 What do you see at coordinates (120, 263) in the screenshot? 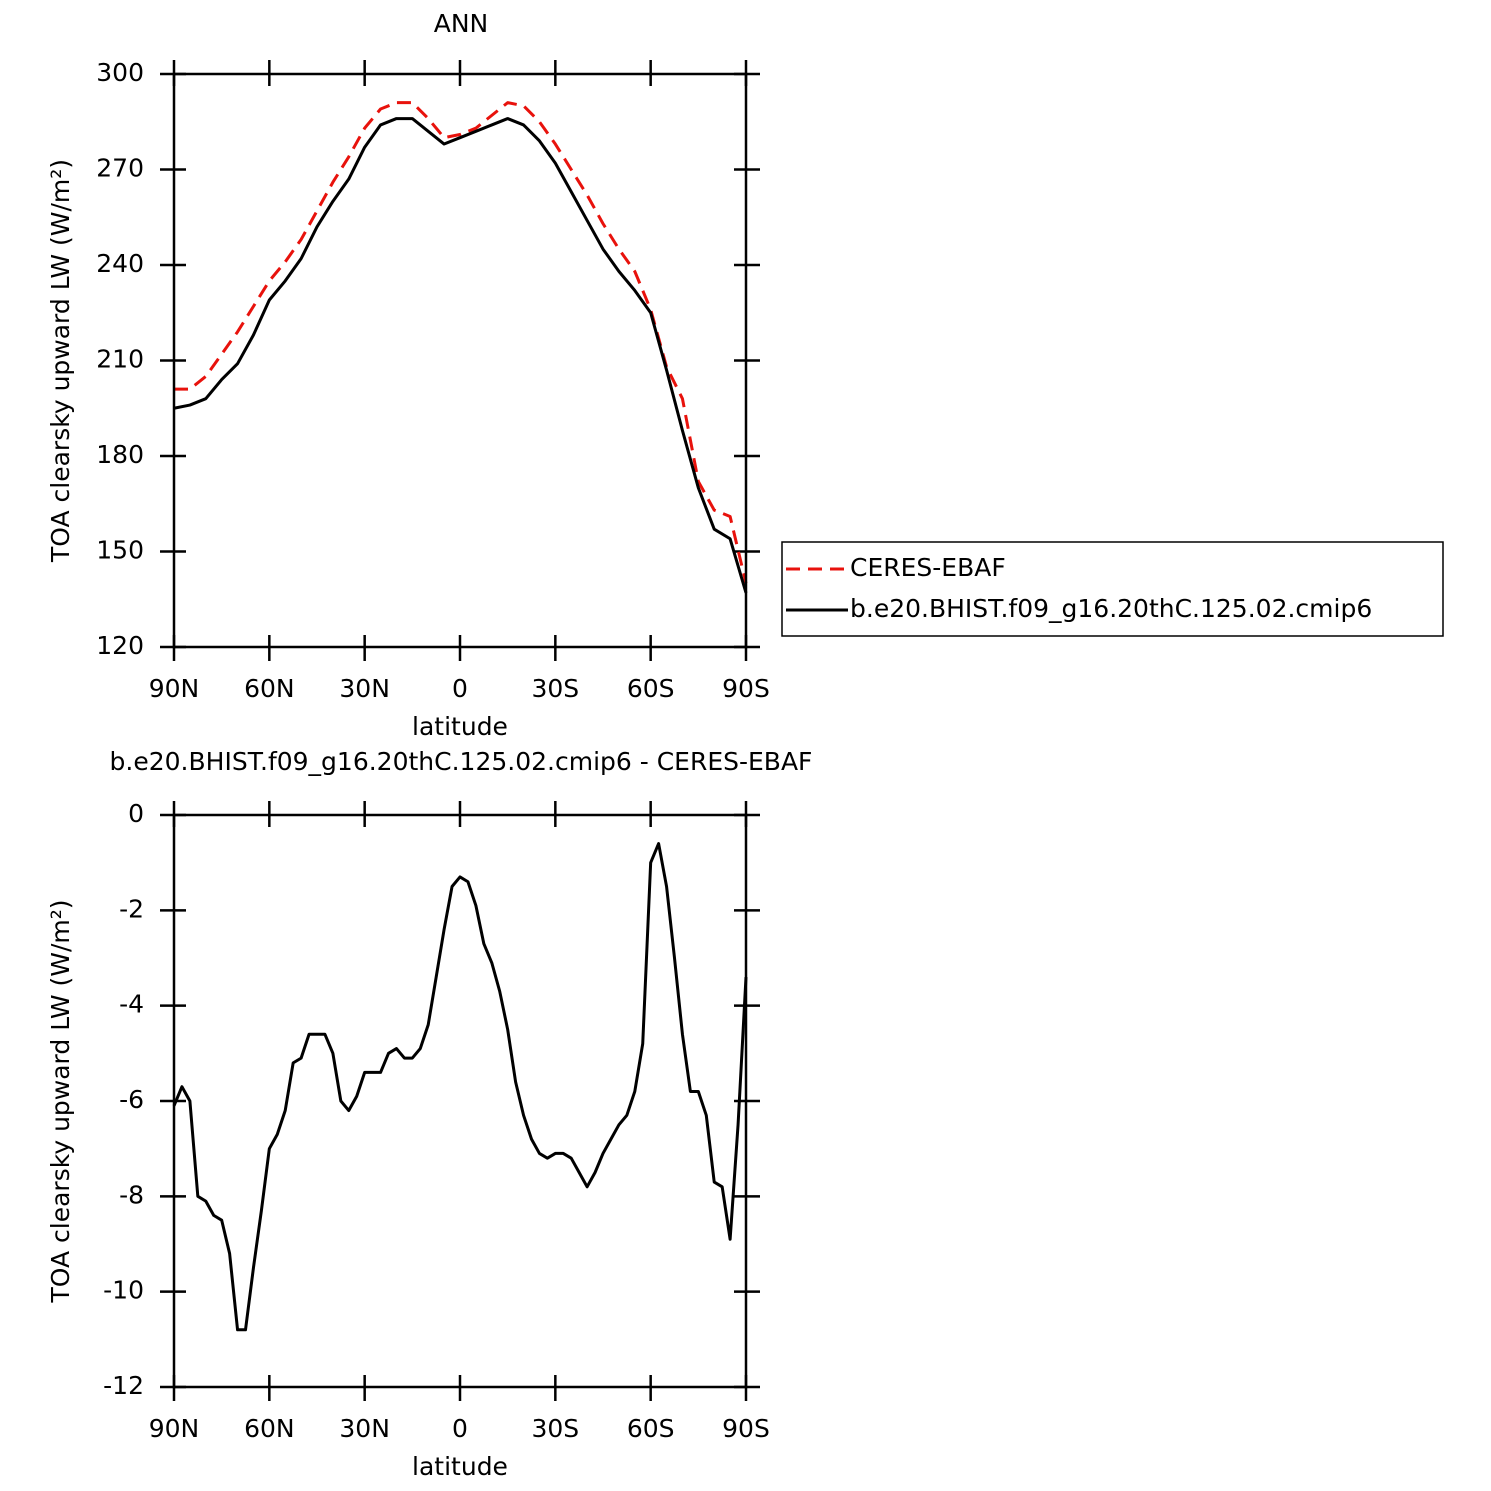
I see `y-tick-label: 240` at bounding box center [120, 263].